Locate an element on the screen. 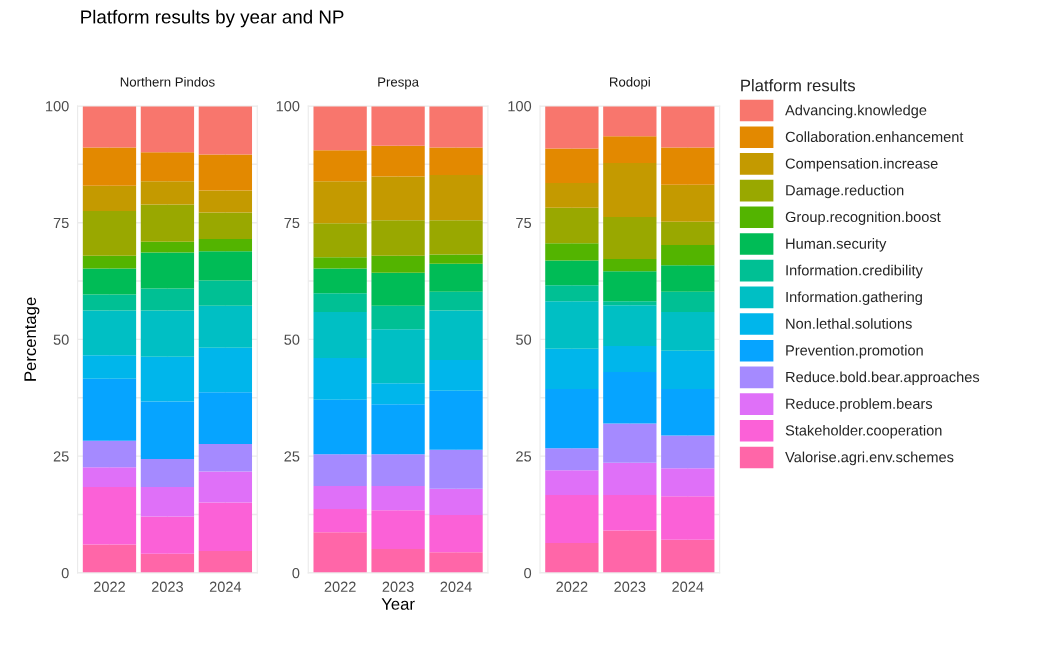 The height and width of the screenshot is (654, 1063). legend-label: Prevention.promotion is located at coordinates (854, 351).